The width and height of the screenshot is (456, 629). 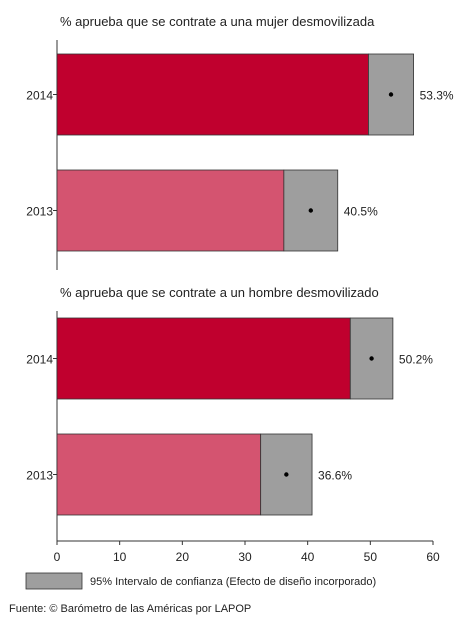 What do you see at coordinates (437, 96) in the screenshot?
I see `panel-1-2014-value-label: 53.3%` at bounding box center [437, 96].